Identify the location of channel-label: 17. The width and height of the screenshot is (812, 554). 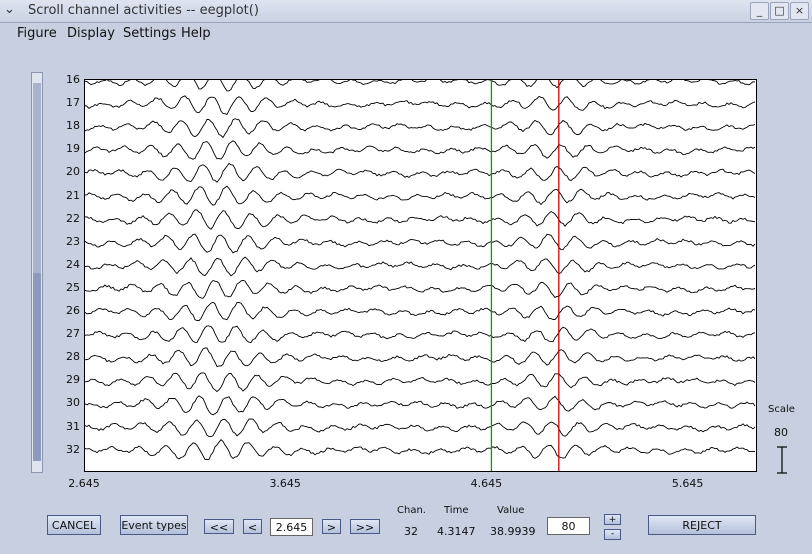
(73, 103).